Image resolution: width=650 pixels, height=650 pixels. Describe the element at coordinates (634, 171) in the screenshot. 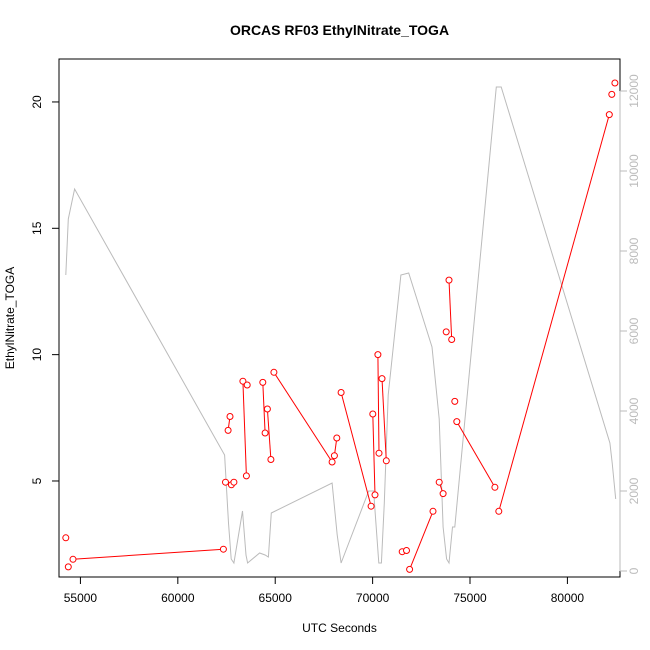

I see `y2-tick-label: 10000` at that location.